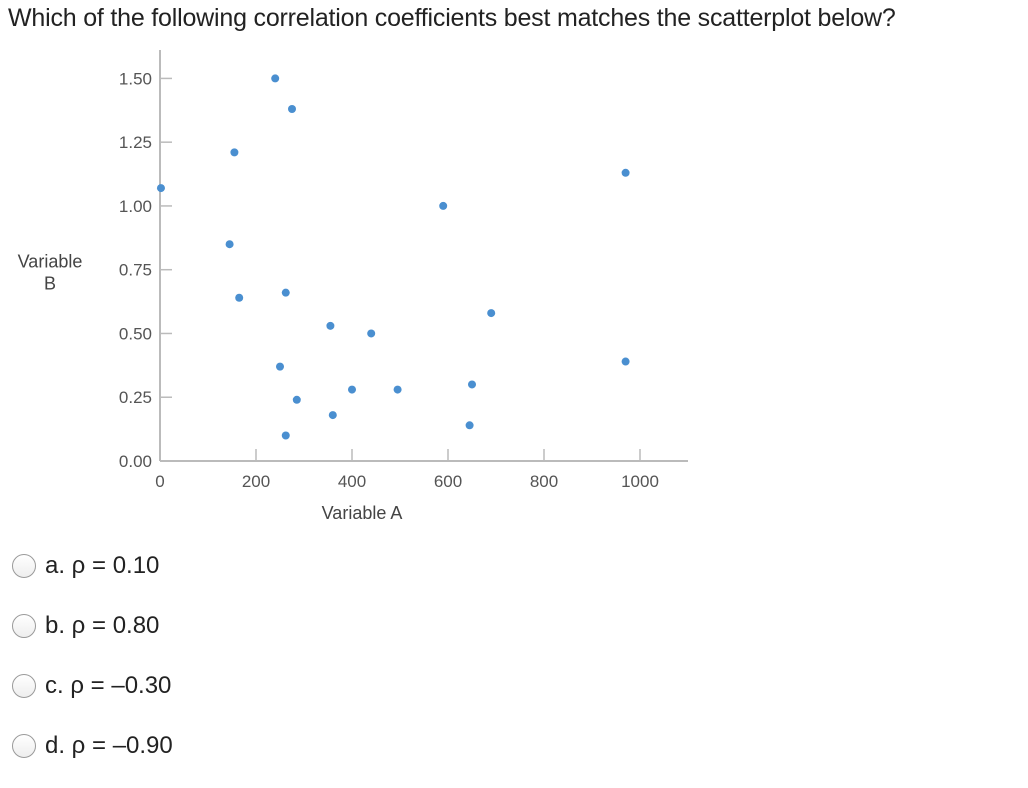 Image resolution: width=1028 pixels, height=788 pixels. Describe the element at coordinates (362, 513) in the screenshot. I see `x-axis-title: Variable A` at that location.